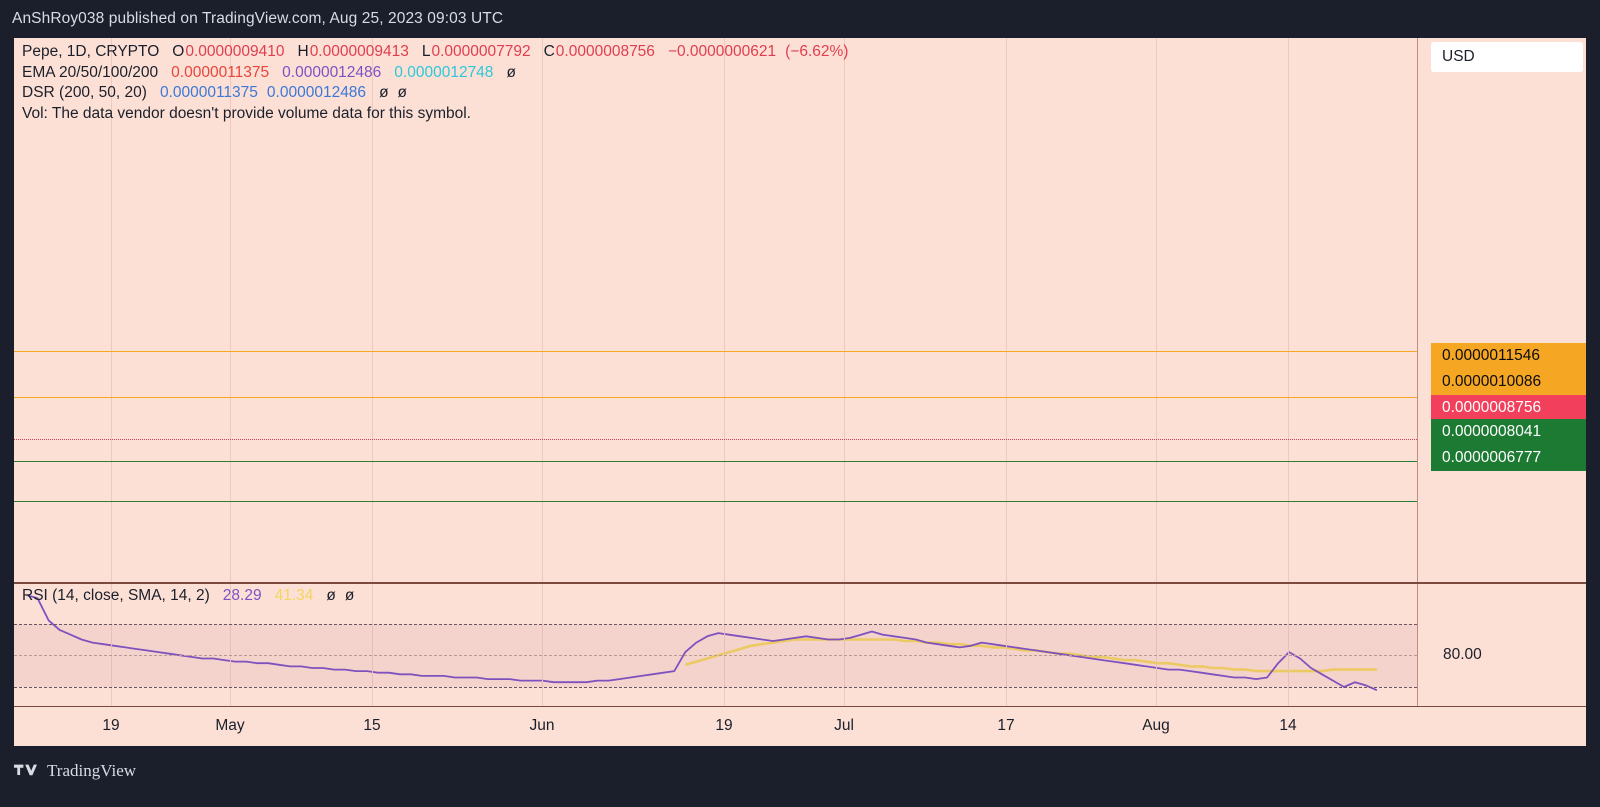 This screenshot has width=1600, height=807. What do you see at coordinates (1418, 372) in the screenshot?
I see `axis-divider` at bounding box center [1418, 372].